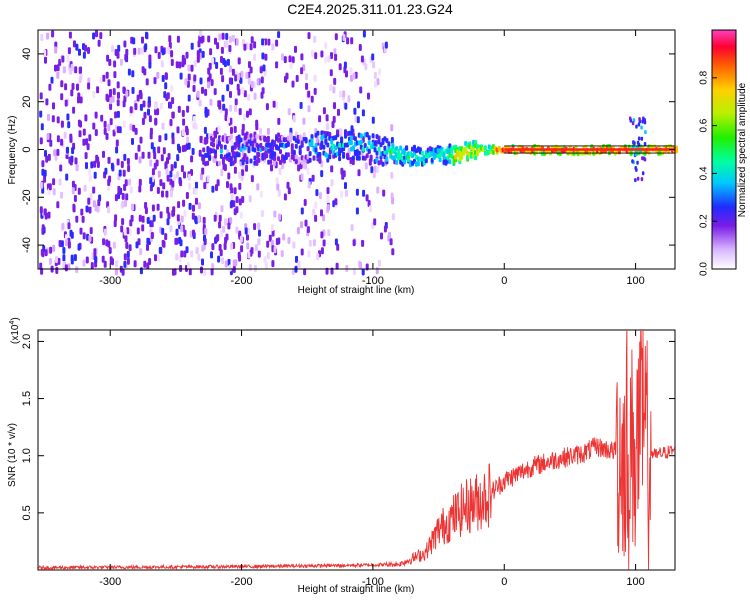 The image size is (750, 600). I want to click on y-tick-label: 40, so click(27, 54).